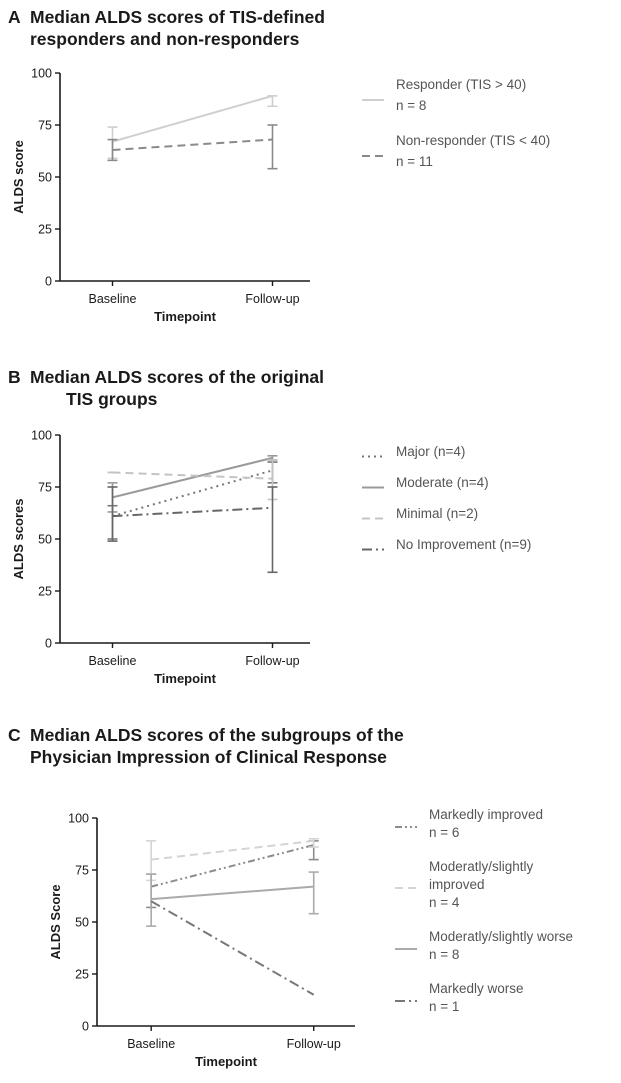  I want to click on y-axis-title: ALDS Score, so click(55, 921).